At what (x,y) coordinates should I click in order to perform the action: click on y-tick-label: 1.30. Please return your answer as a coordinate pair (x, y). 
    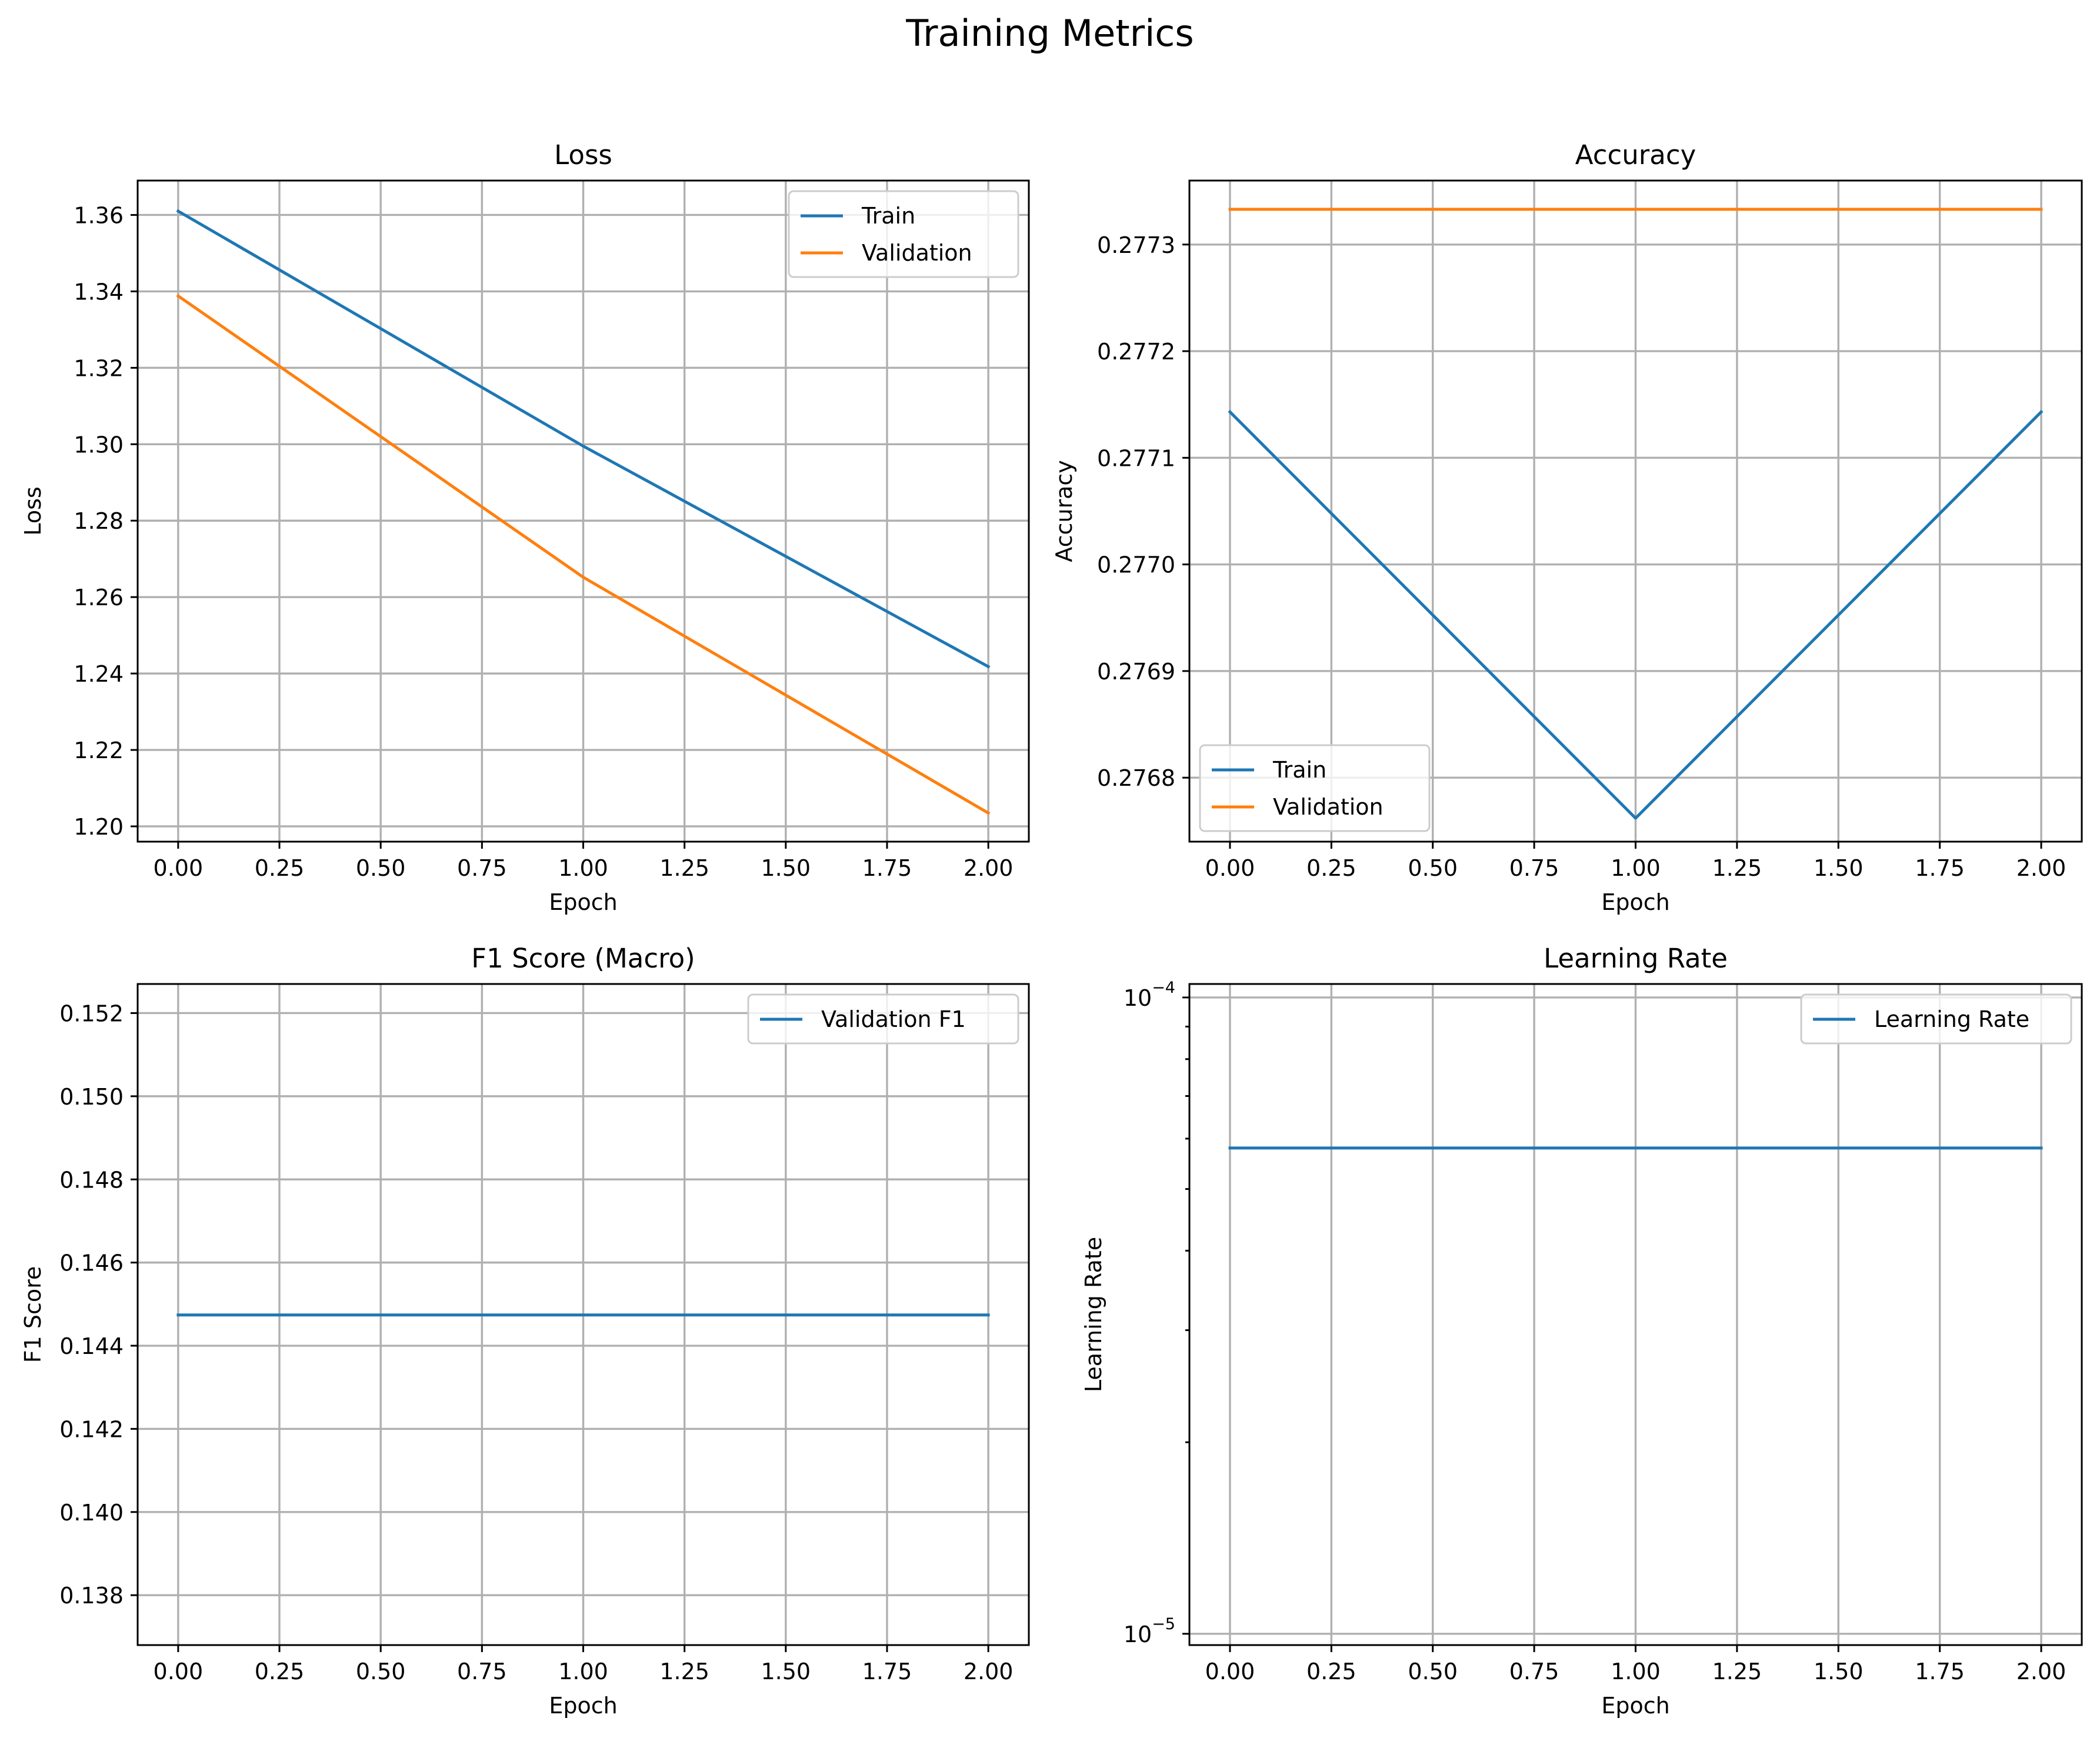
    Looking at the image, I should click on (99, 445).